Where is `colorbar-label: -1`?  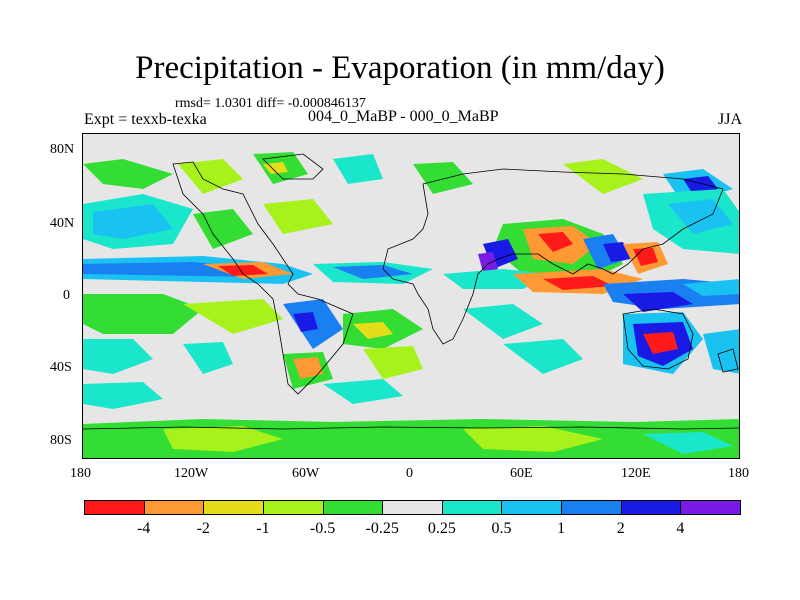
colorbar-label: -1 is located at coordinates (263, 528).